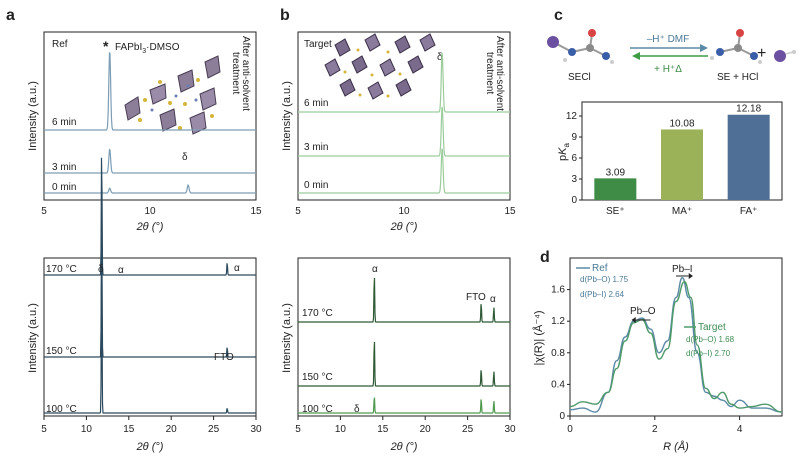  Describe the element at coordinates (676, 446) in the screenshot. I see `d-xlabel: R (Å)` at that location.